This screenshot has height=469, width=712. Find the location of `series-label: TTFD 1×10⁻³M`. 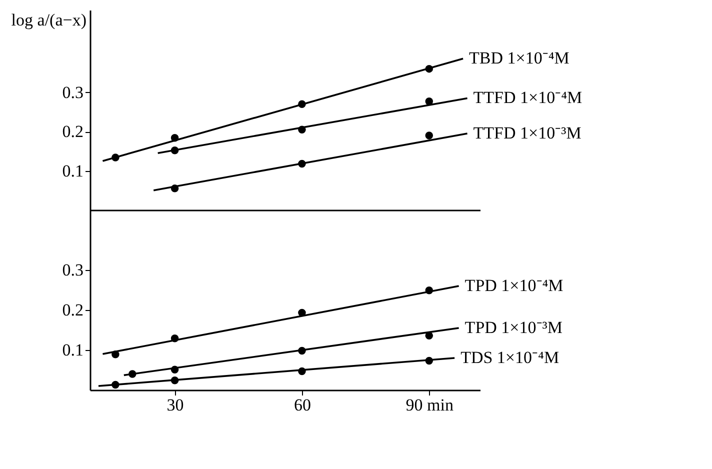

series-label: TTFD 1×10⁻³M is located at coordinates (527, 133).